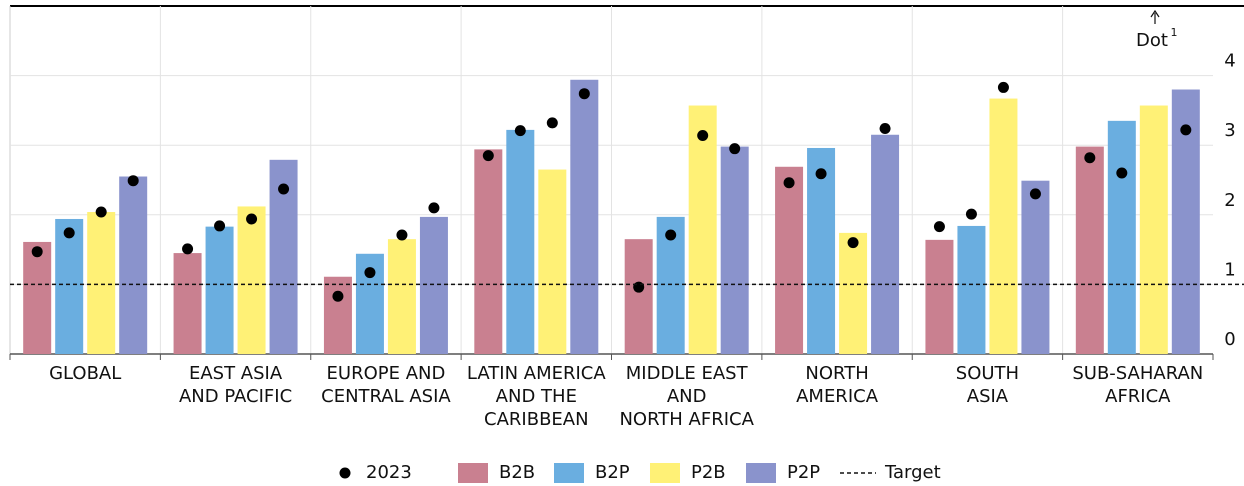 The height and width of the screenshot is (486, 1244). I want to click on y-axis-label: Dot, so click(1152, 40).